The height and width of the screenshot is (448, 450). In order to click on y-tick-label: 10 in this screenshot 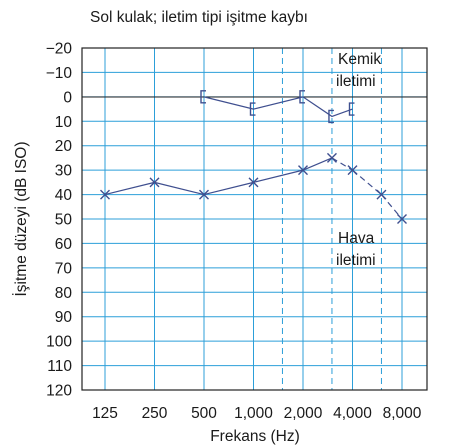, I will do `click(64, 122)`.